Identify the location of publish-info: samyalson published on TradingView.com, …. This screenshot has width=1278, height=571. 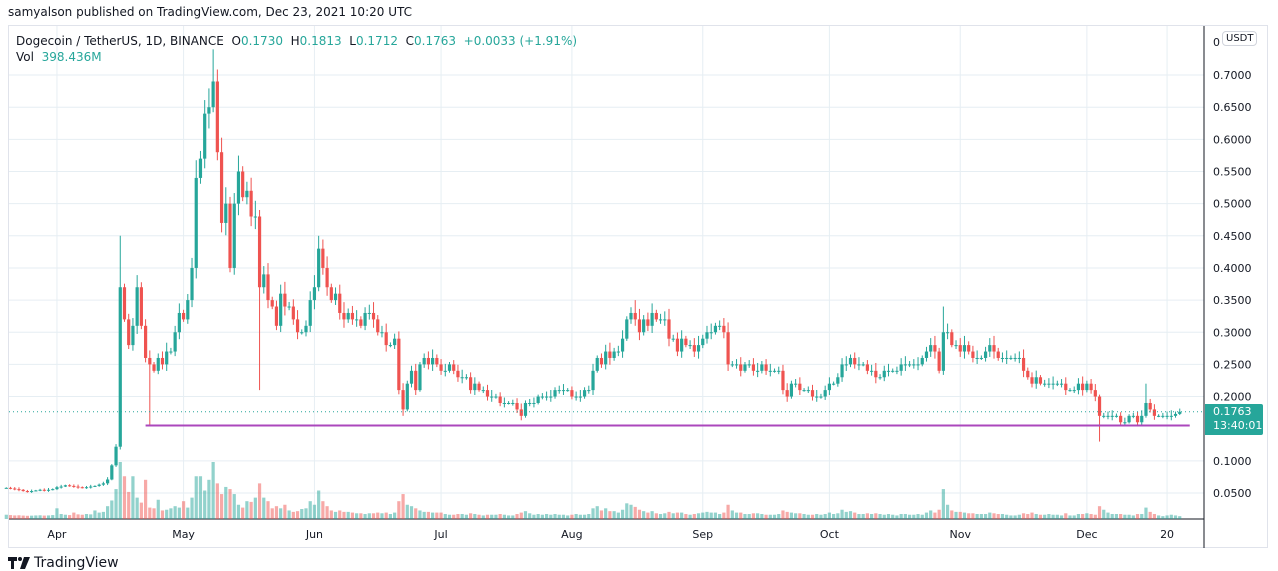
(210, 12).